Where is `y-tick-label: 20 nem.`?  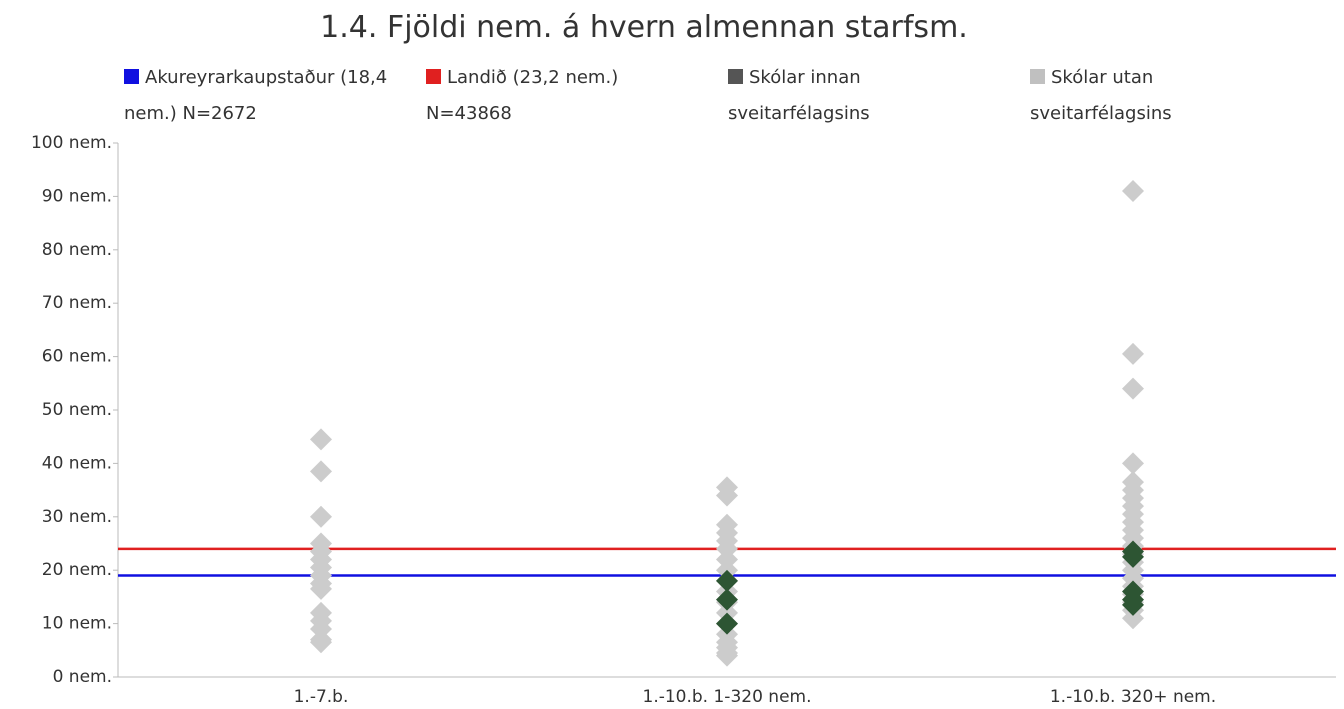 y-tick-label: 20 nem. is located at coordinates (77, 570).